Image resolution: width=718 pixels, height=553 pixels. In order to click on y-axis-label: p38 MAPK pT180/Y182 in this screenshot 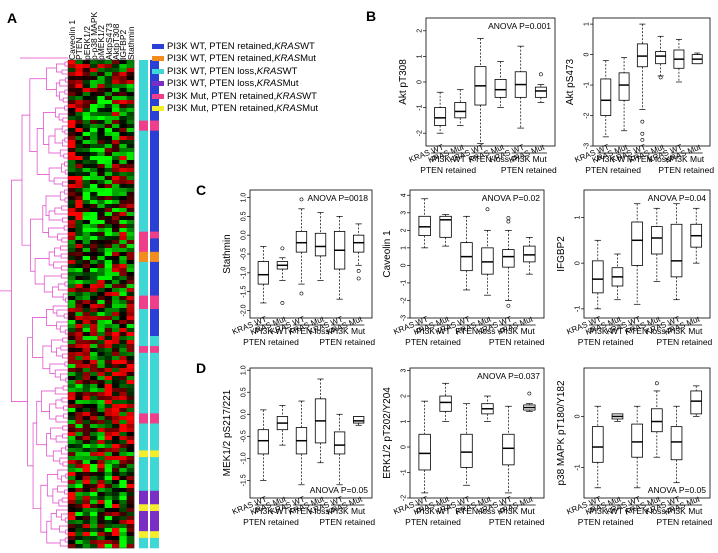, I will do `click(561, 433)`.